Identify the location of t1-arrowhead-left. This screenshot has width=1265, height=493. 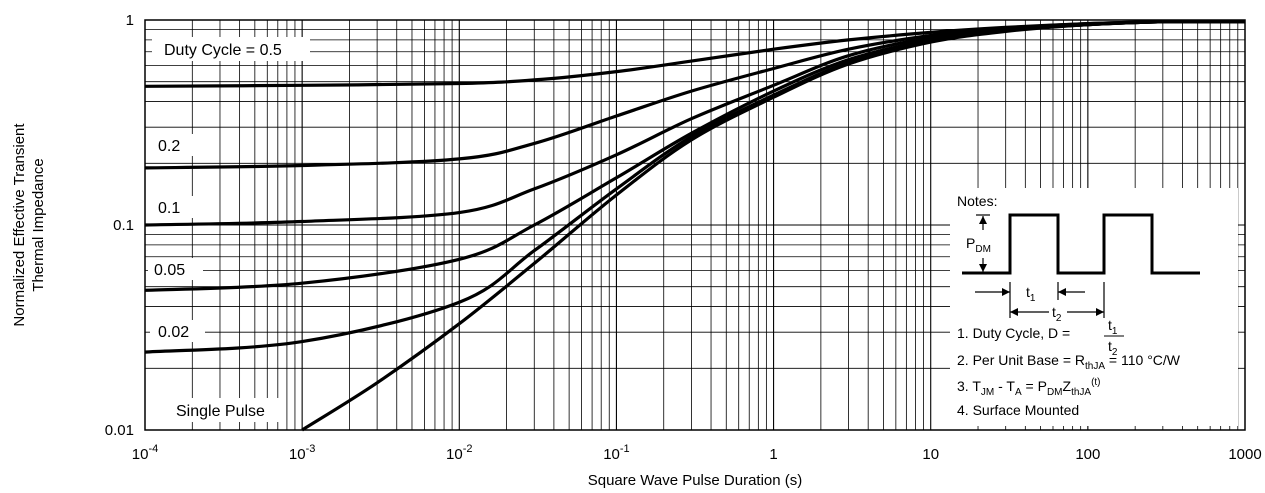
(1006, 292).